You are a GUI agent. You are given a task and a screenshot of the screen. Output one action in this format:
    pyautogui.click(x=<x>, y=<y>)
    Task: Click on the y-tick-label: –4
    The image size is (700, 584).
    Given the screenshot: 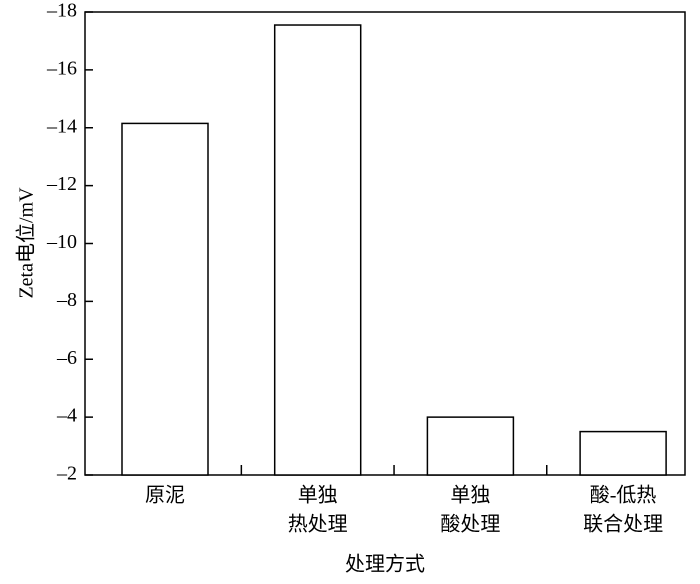 What is the action you would take?
    pyautogui.click(x=66, y=416)
    